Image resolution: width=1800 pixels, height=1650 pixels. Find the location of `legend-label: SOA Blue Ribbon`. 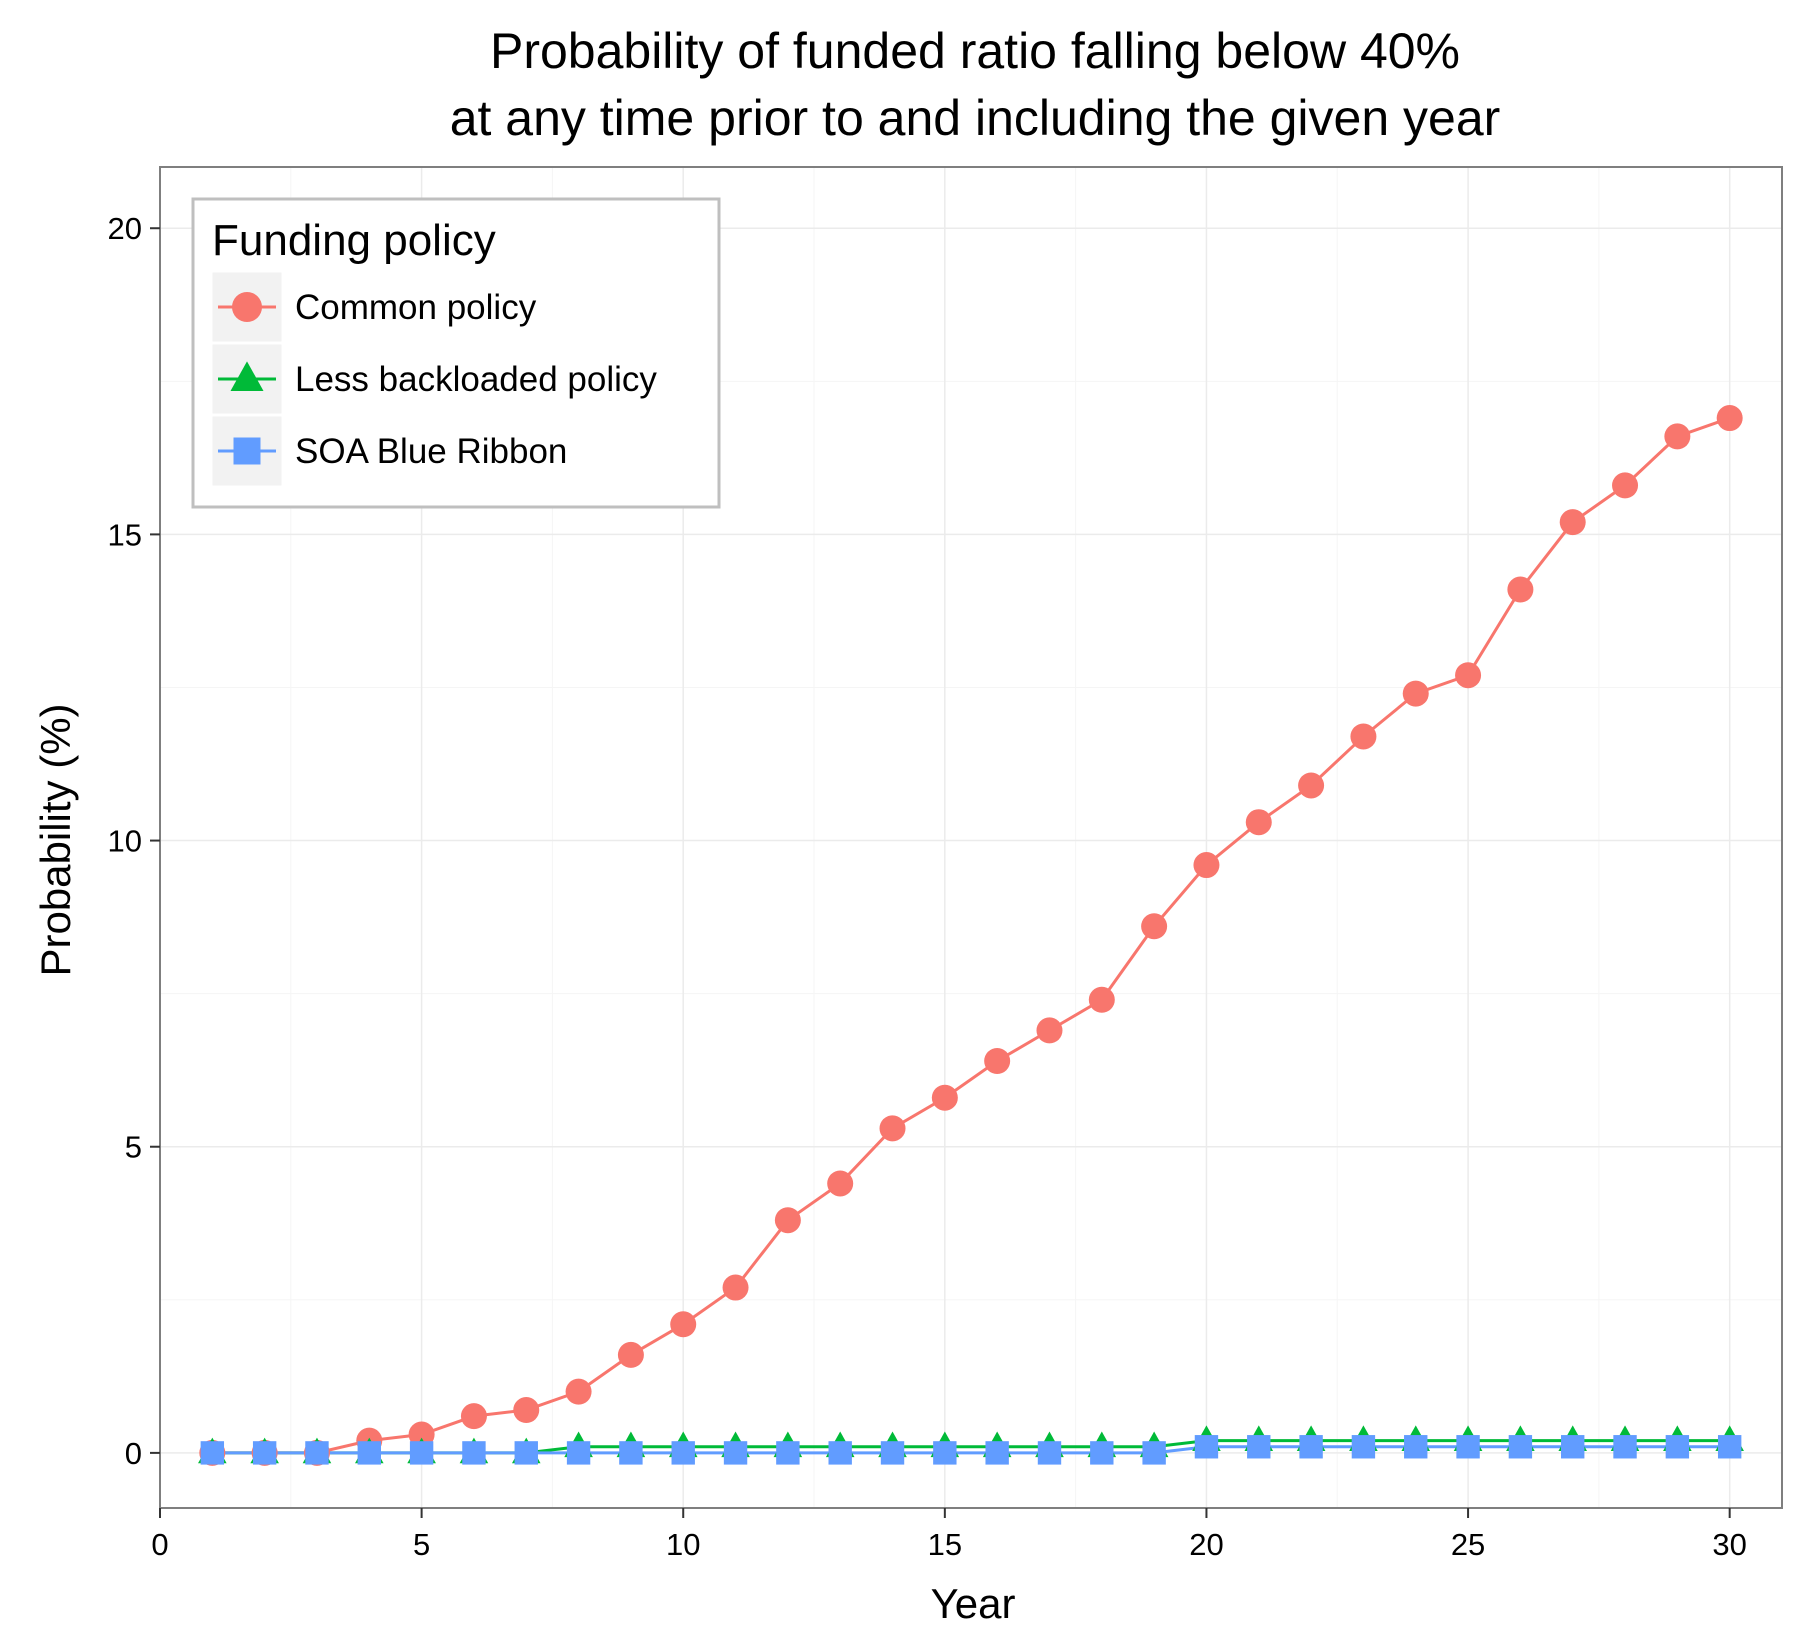

legend-label: SOA Blue Ribbon is located at coordinates (431, 451).